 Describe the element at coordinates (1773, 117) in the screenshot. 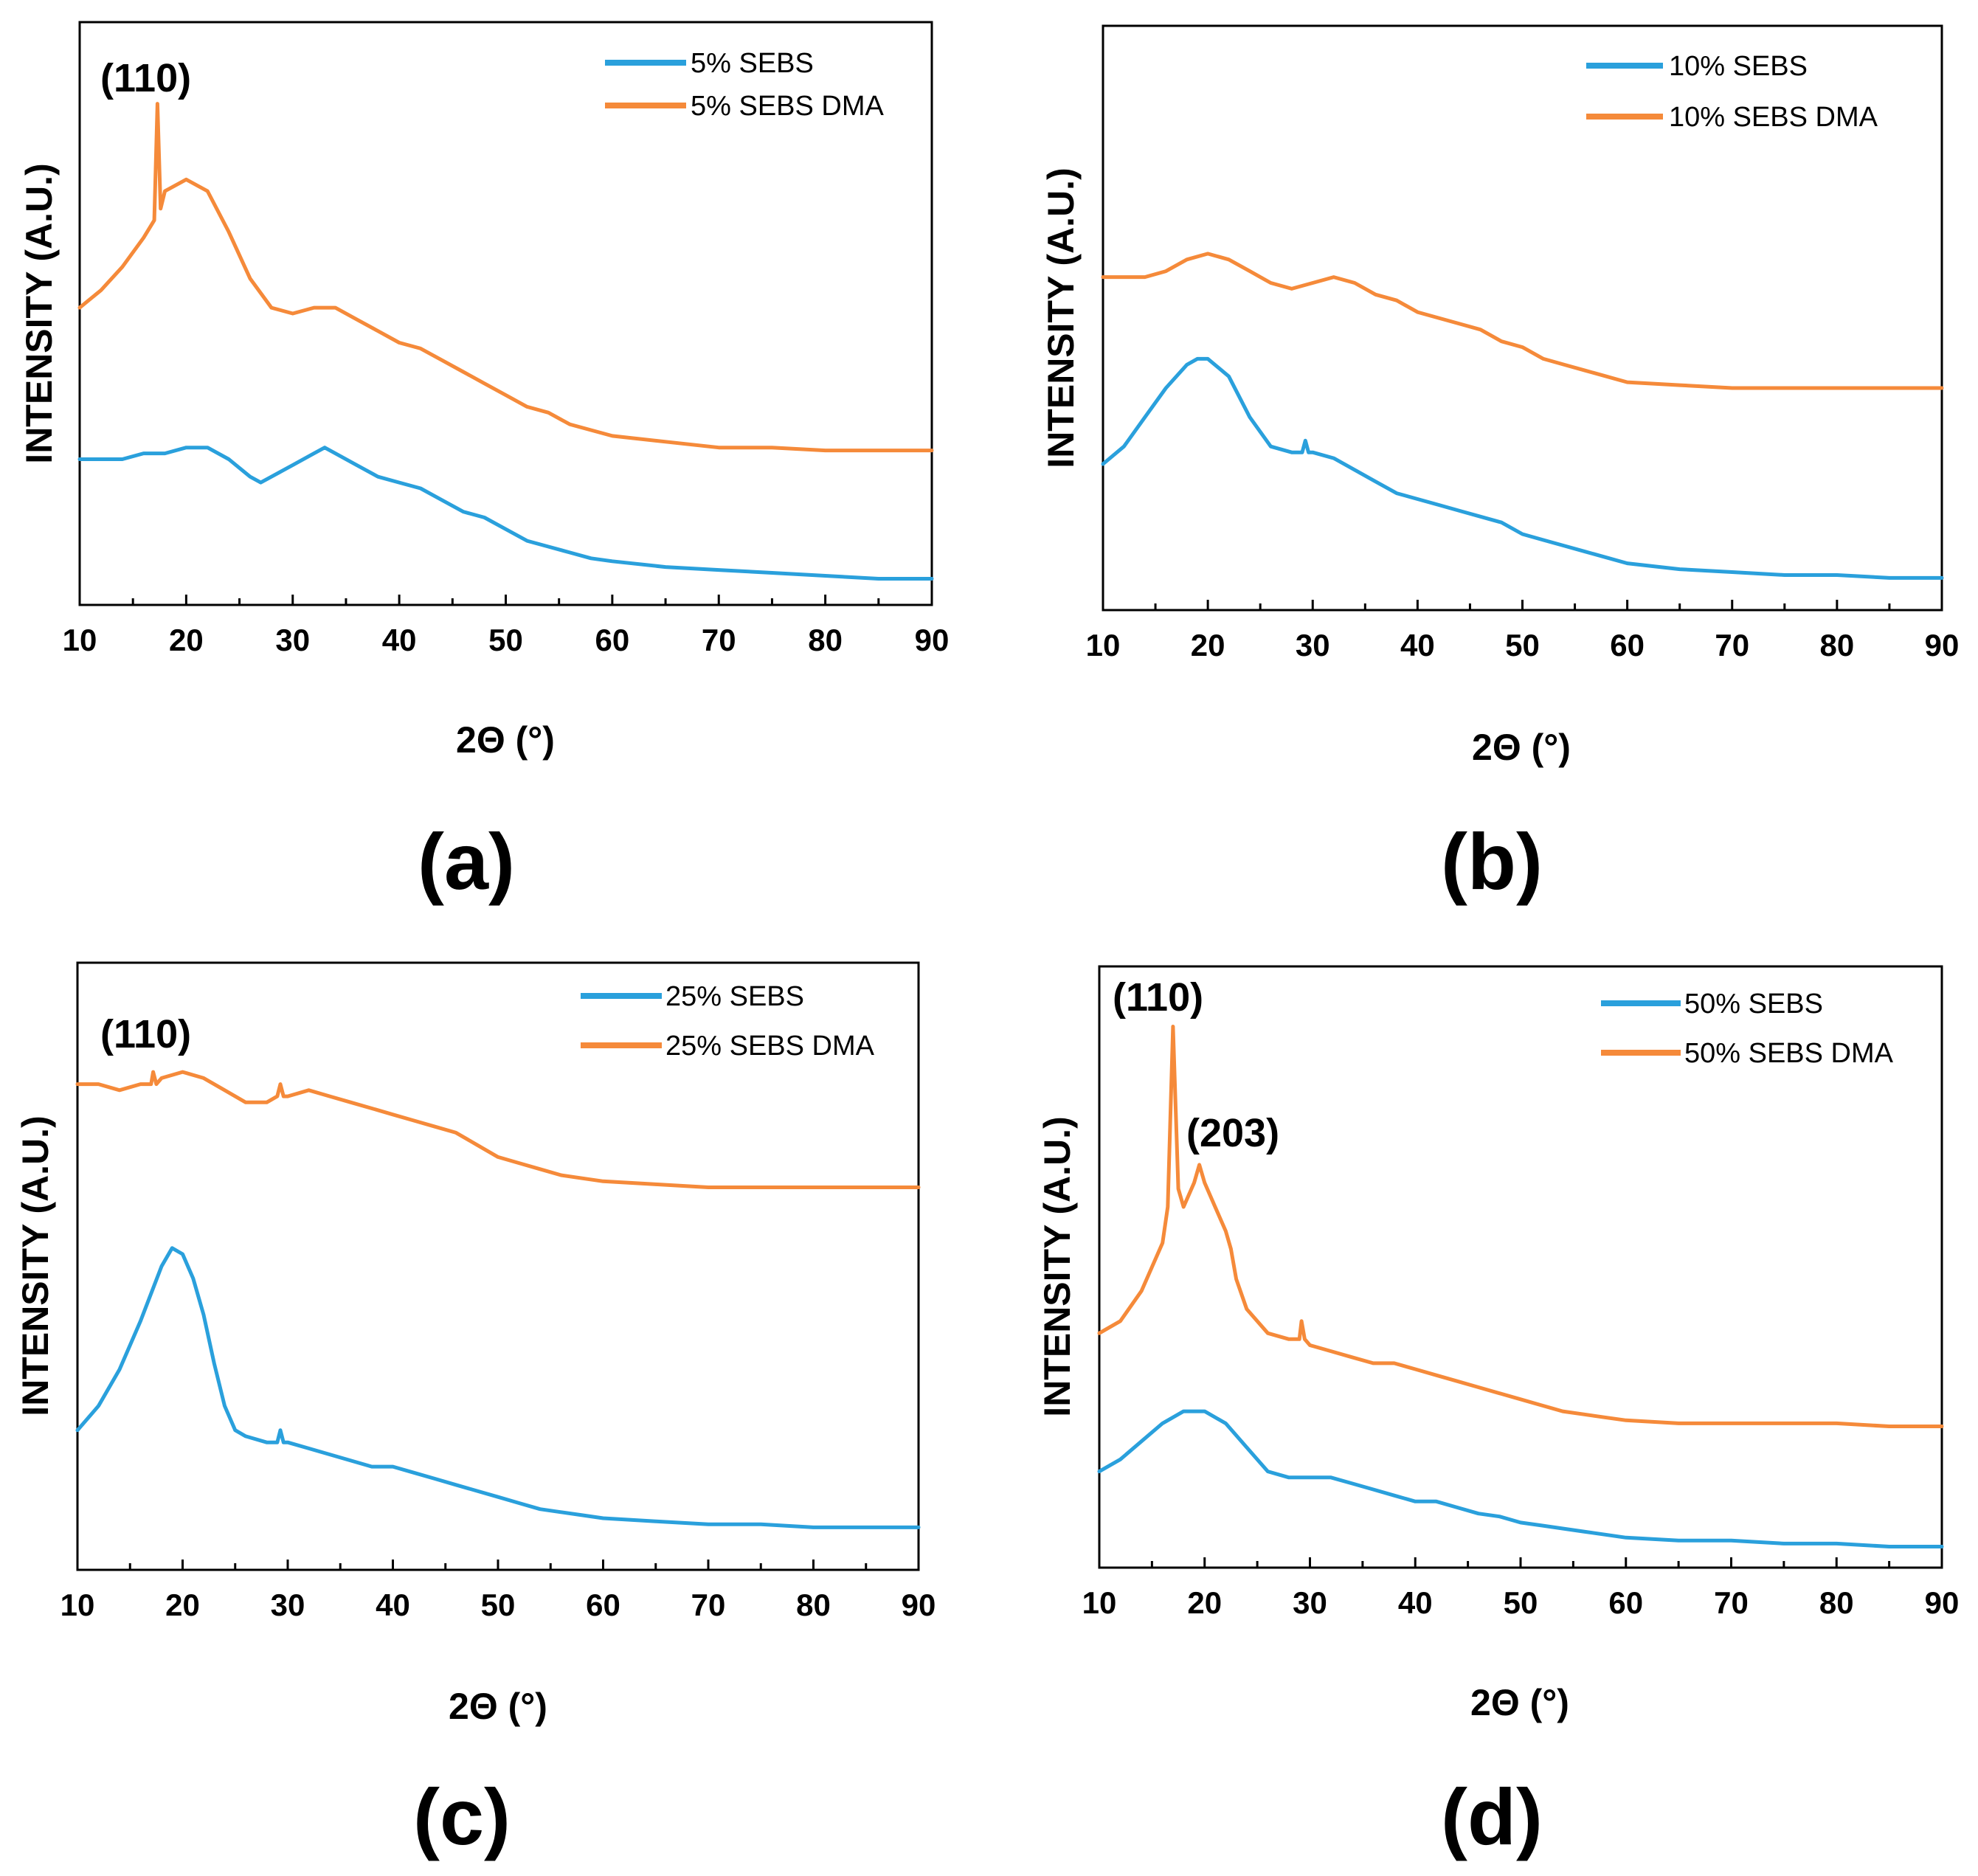

I see `legend-label-sebs-dma: 10% SEBS DMA` at that location.